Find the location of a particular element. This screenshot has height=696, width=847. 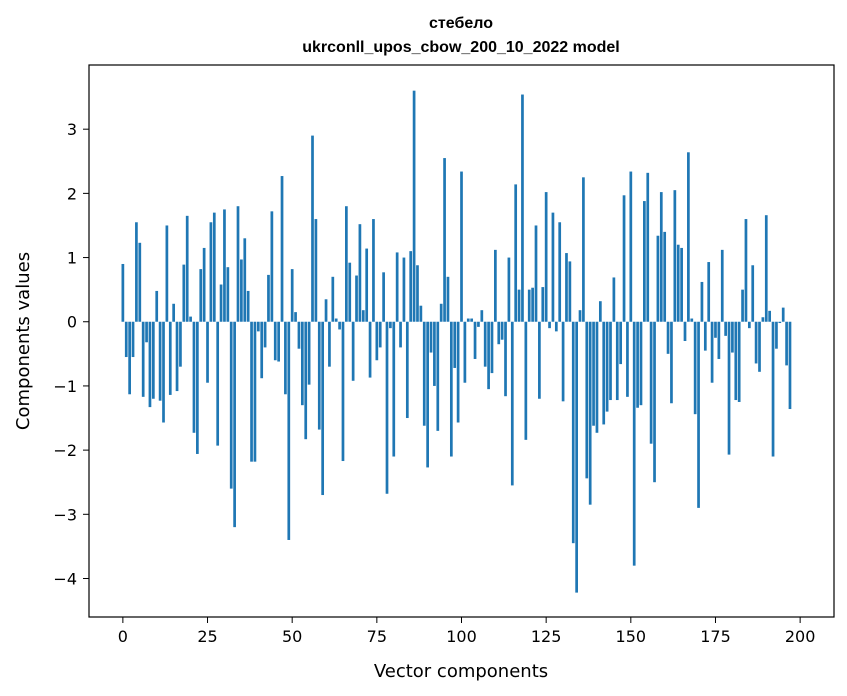

y-tick-label: −4 is located at coordinates (65, 578).